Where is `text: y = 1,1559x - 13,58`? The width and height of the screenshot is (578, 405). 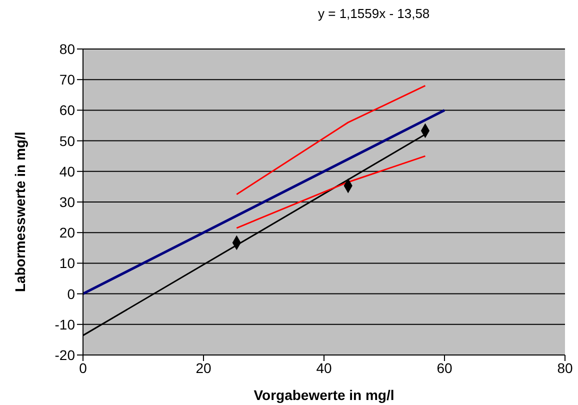
text: y = 1,1559x - 13,58 is located at coordinates (374, 13).